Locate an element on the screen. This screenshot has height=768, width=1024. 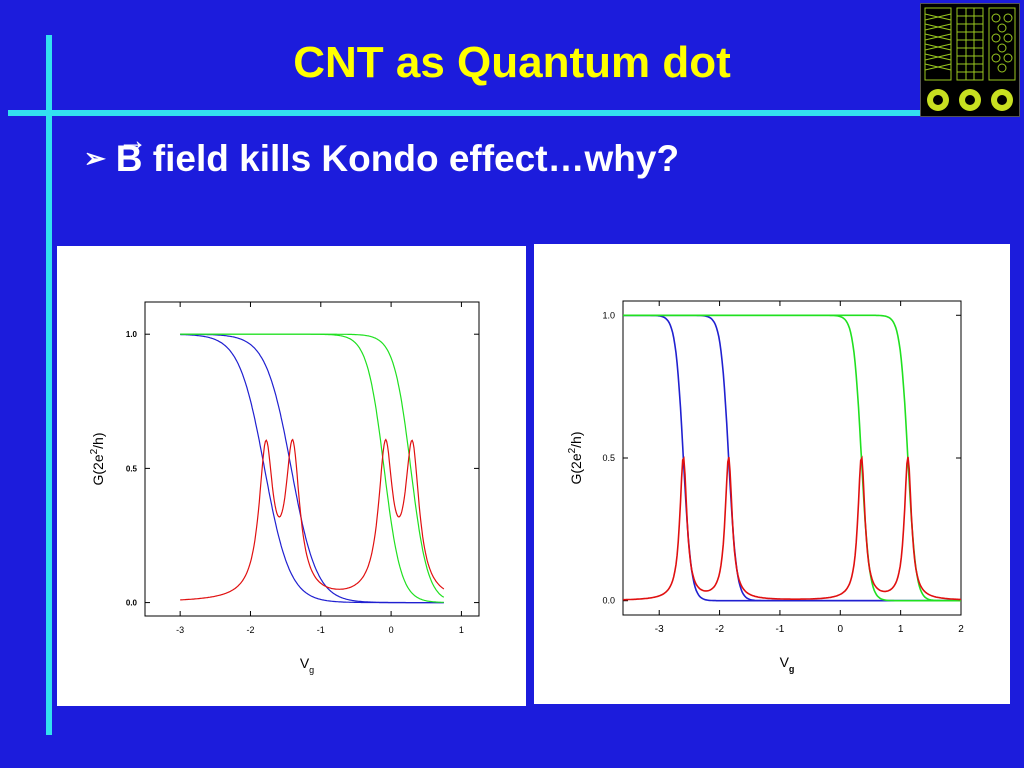
carbon-nanotube-models-icon is located at coordinates (970, 60).